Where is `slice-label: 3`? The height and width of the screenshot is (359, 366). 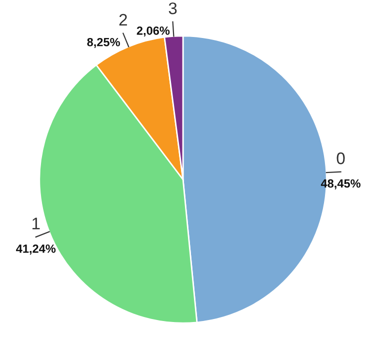 slice-label: 3 is located at coordinates (172, 8).